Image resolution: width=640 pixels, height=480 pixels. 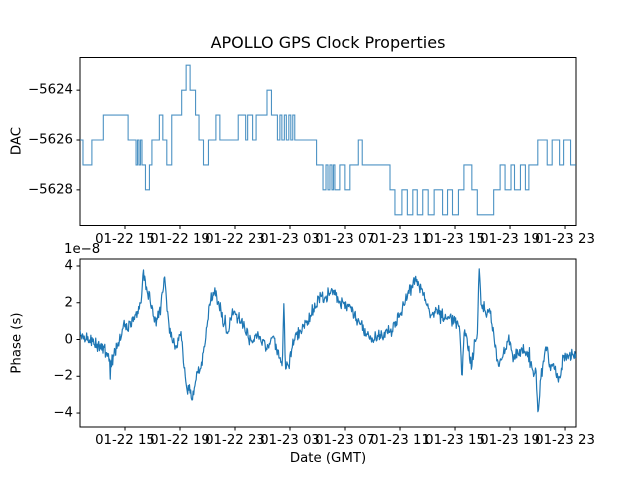 I want to click on chart-title: APOLLO GPS Clock Properties, so click(x=328, y=42).